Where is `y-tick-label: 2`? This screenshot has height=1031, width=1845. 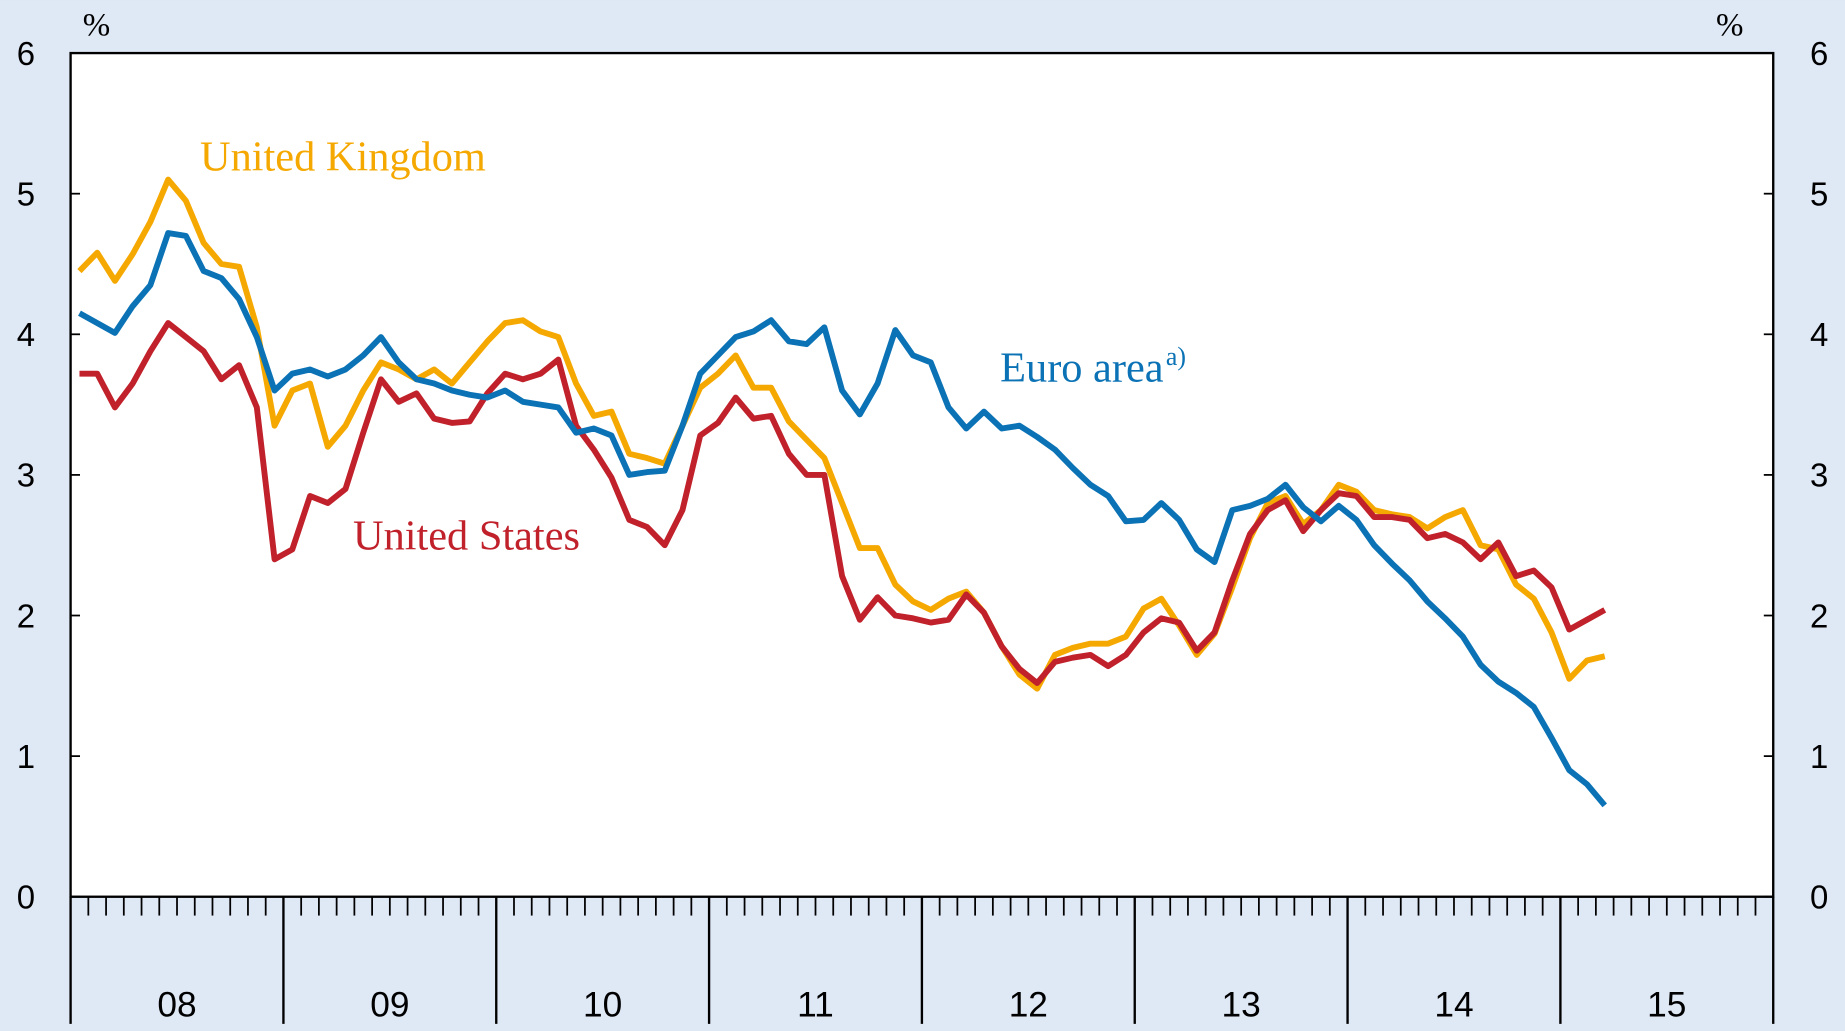 y-tick-label: 2 is located at coordinates (26, 615).